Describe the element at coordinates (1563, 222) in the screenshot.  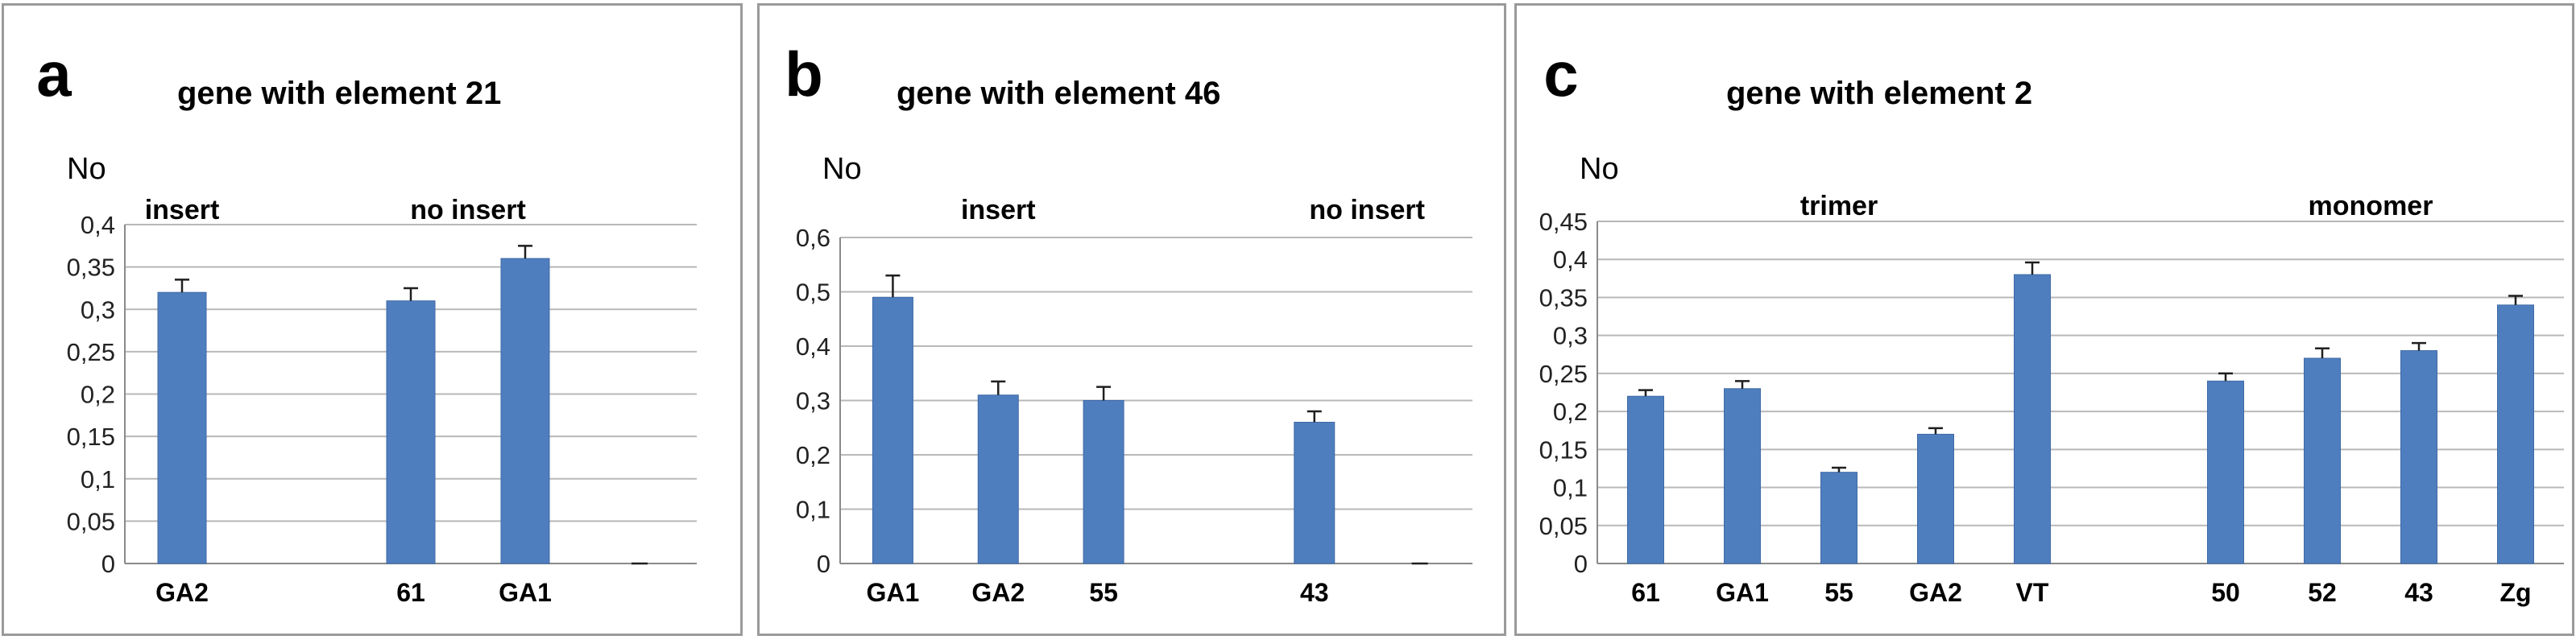
I see `y-tick-label: 0,45` at that location.